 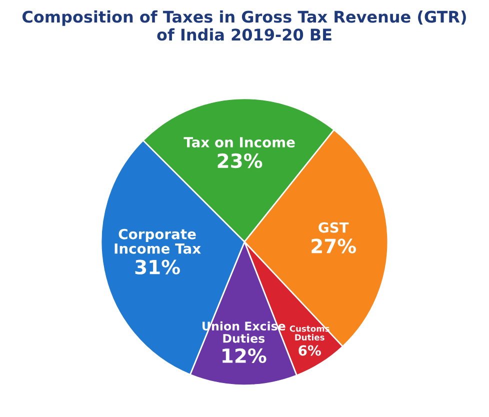 I want to click on data-label: 23%, so click(x=240, y=160).